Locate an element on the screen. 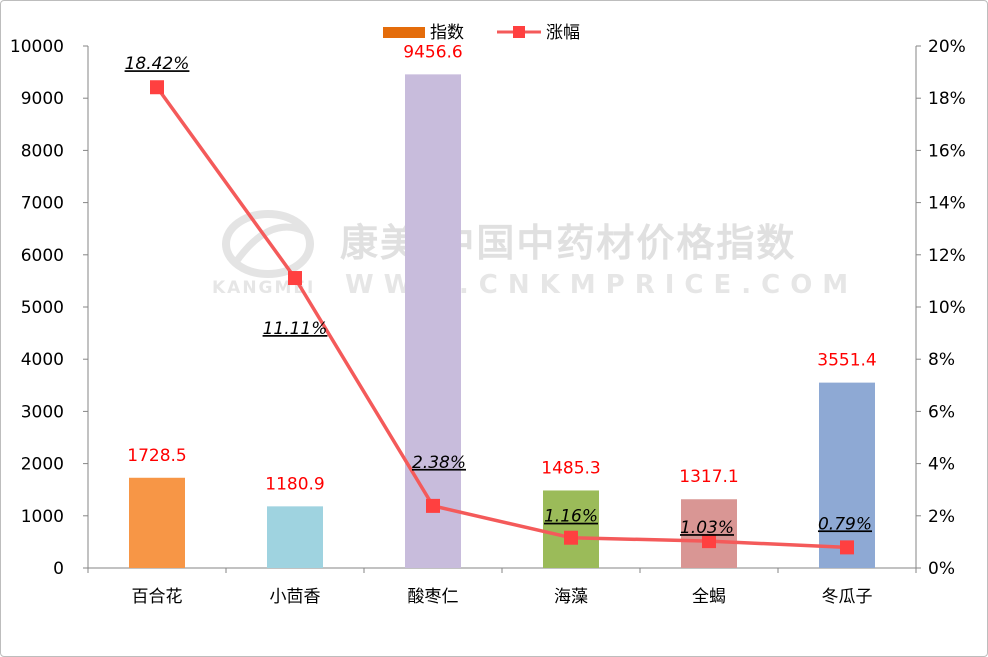  y-right-tick-label: 8% is located at coordinates (941, 360).